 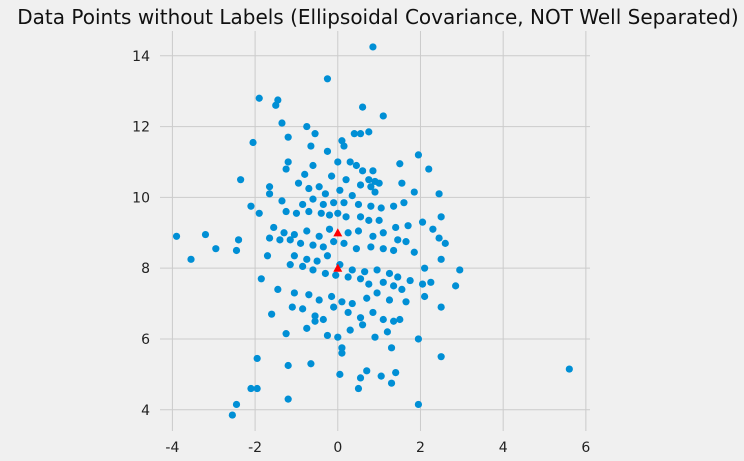 What do you see at coordinates (141, 57) in the screenshot?
I see `y-tick-label: 14` at bounding box center [141, 57].